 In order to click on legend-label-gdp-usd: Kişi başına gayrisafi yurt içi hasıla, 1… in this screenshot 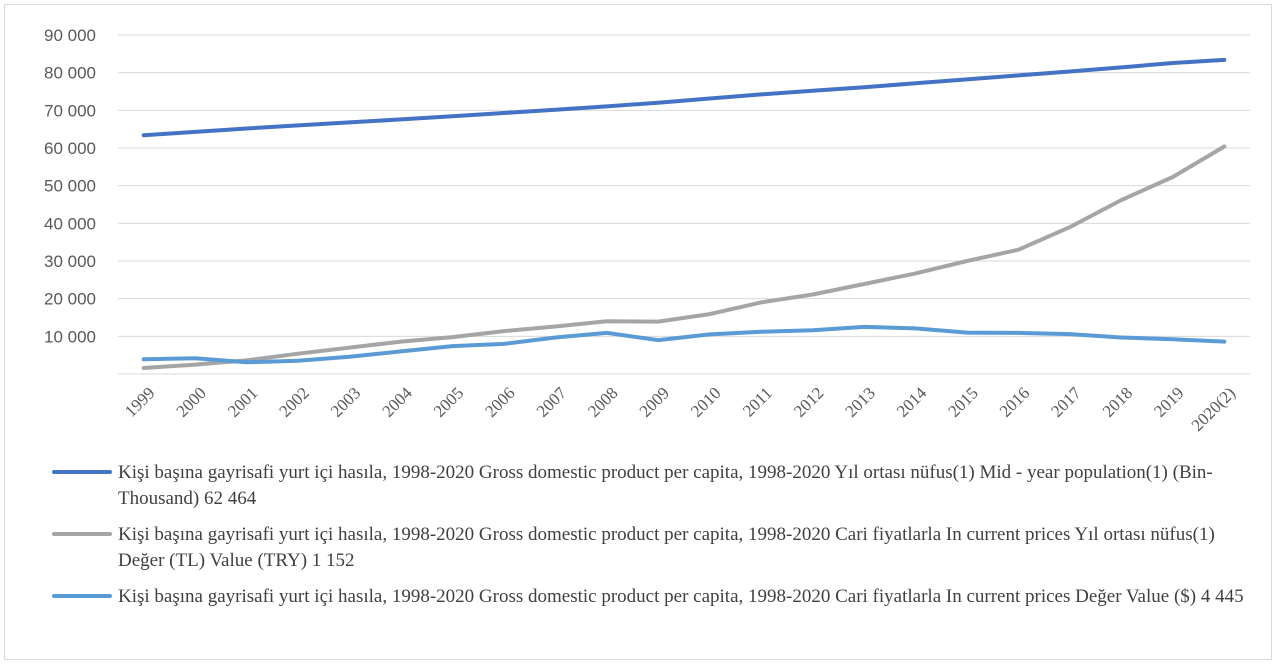, I will do `click(681, 596)`.